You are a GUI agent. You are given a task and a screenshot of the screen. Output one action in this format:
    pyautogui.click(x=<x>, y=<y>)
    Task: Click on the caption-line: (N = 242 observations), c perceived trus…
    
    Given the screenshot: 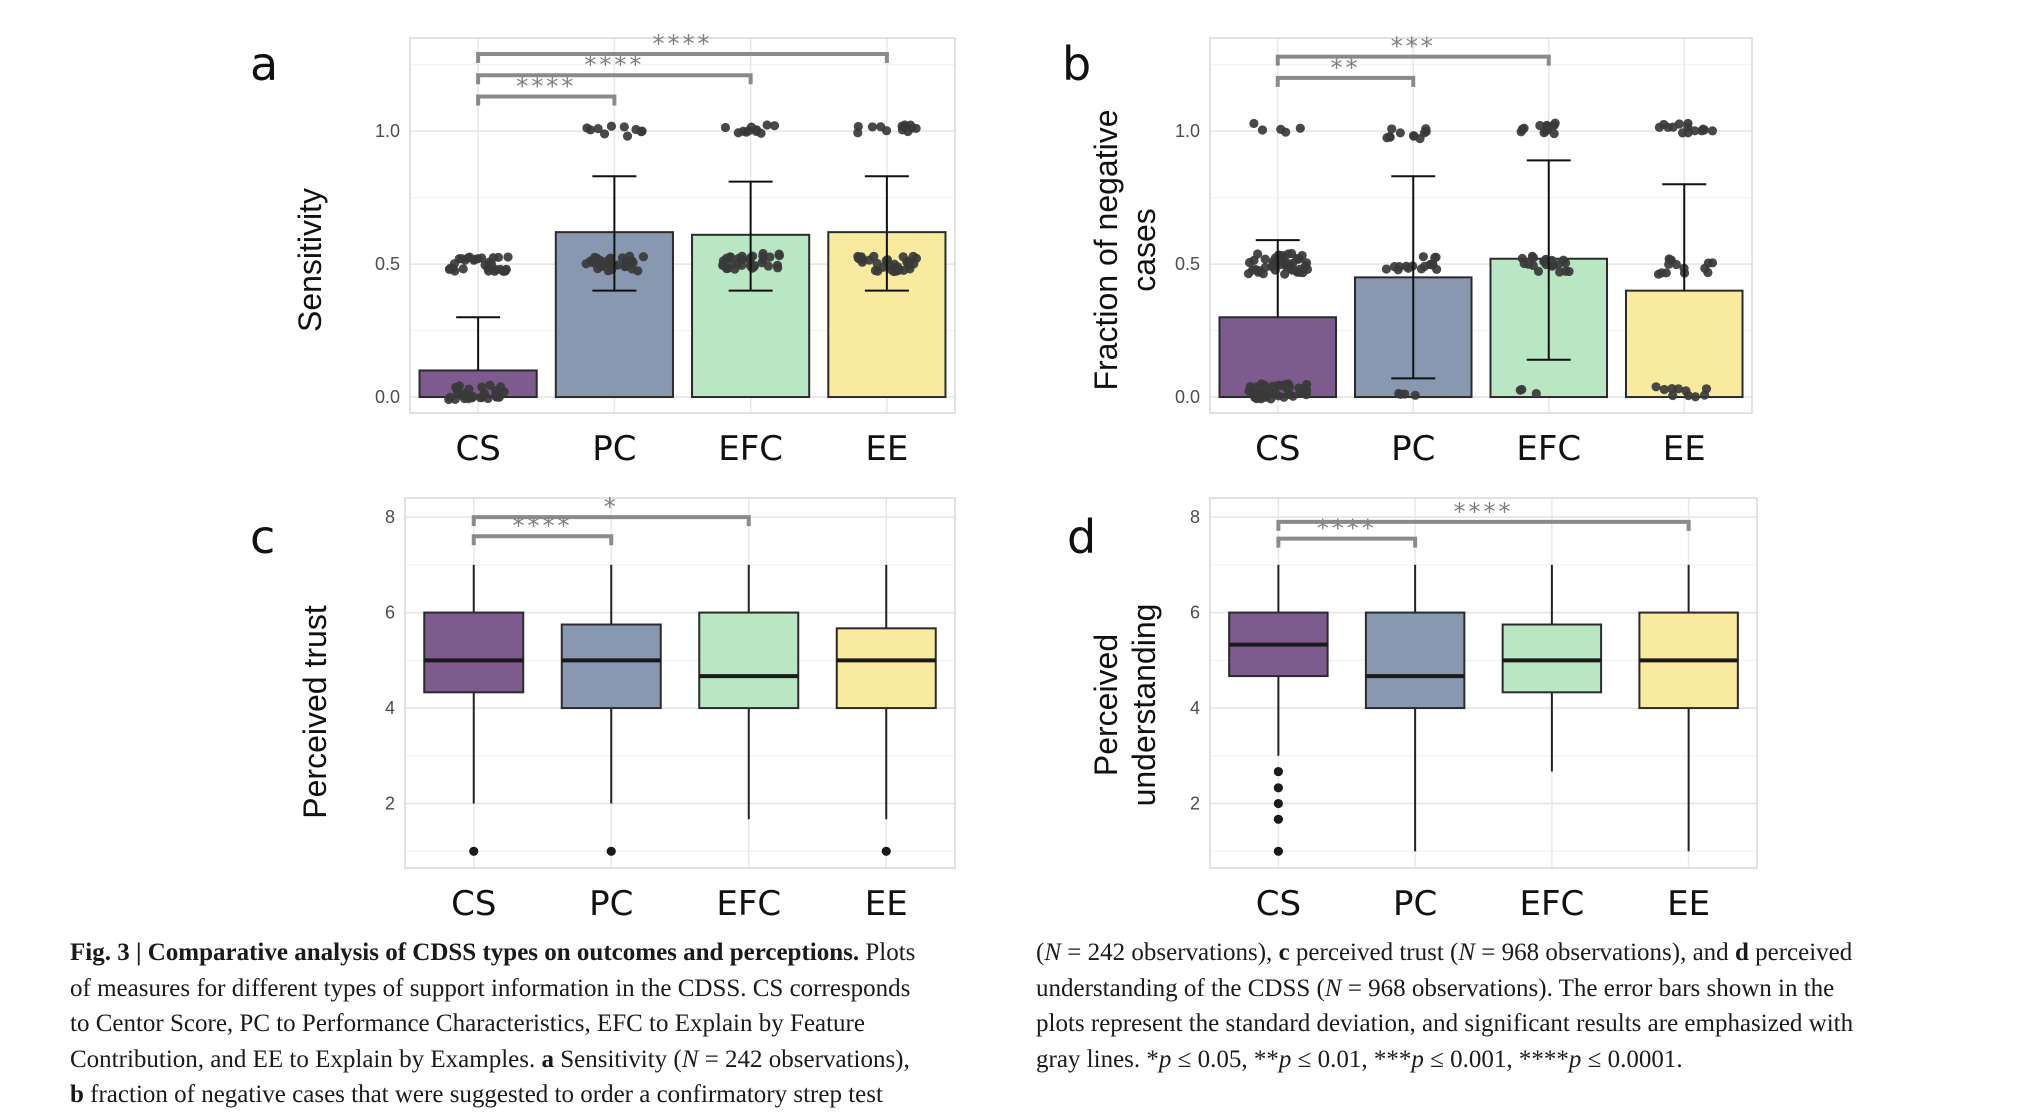 What is the action you would take?
    pyautogui.click(x=1444, y=952)
    